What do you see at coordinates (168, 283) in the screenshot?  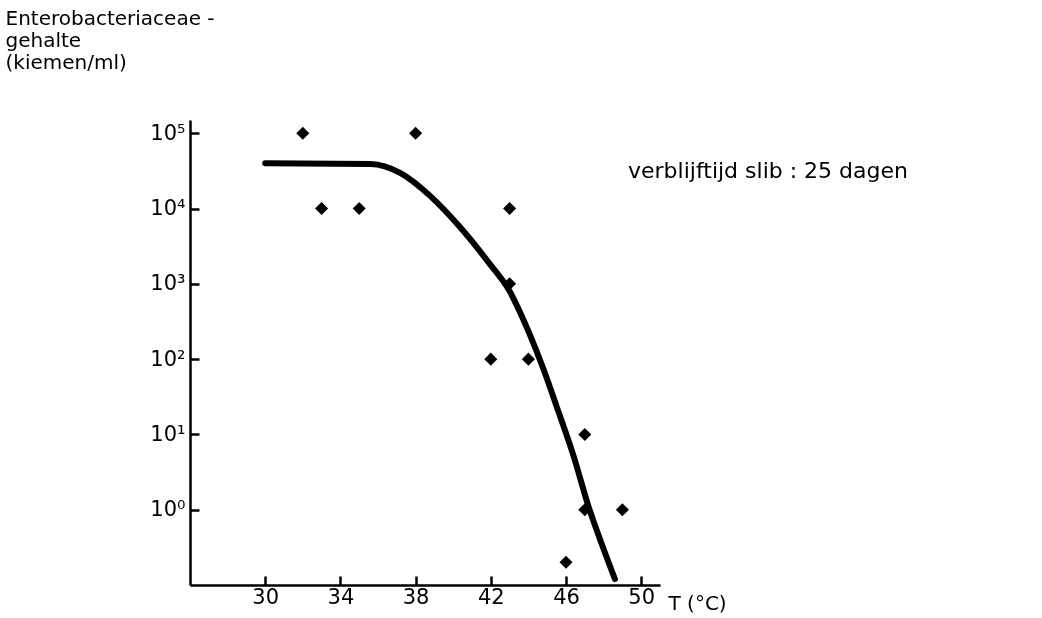 I see `y-tick-label: 10³` at bounding box center [168, 283].